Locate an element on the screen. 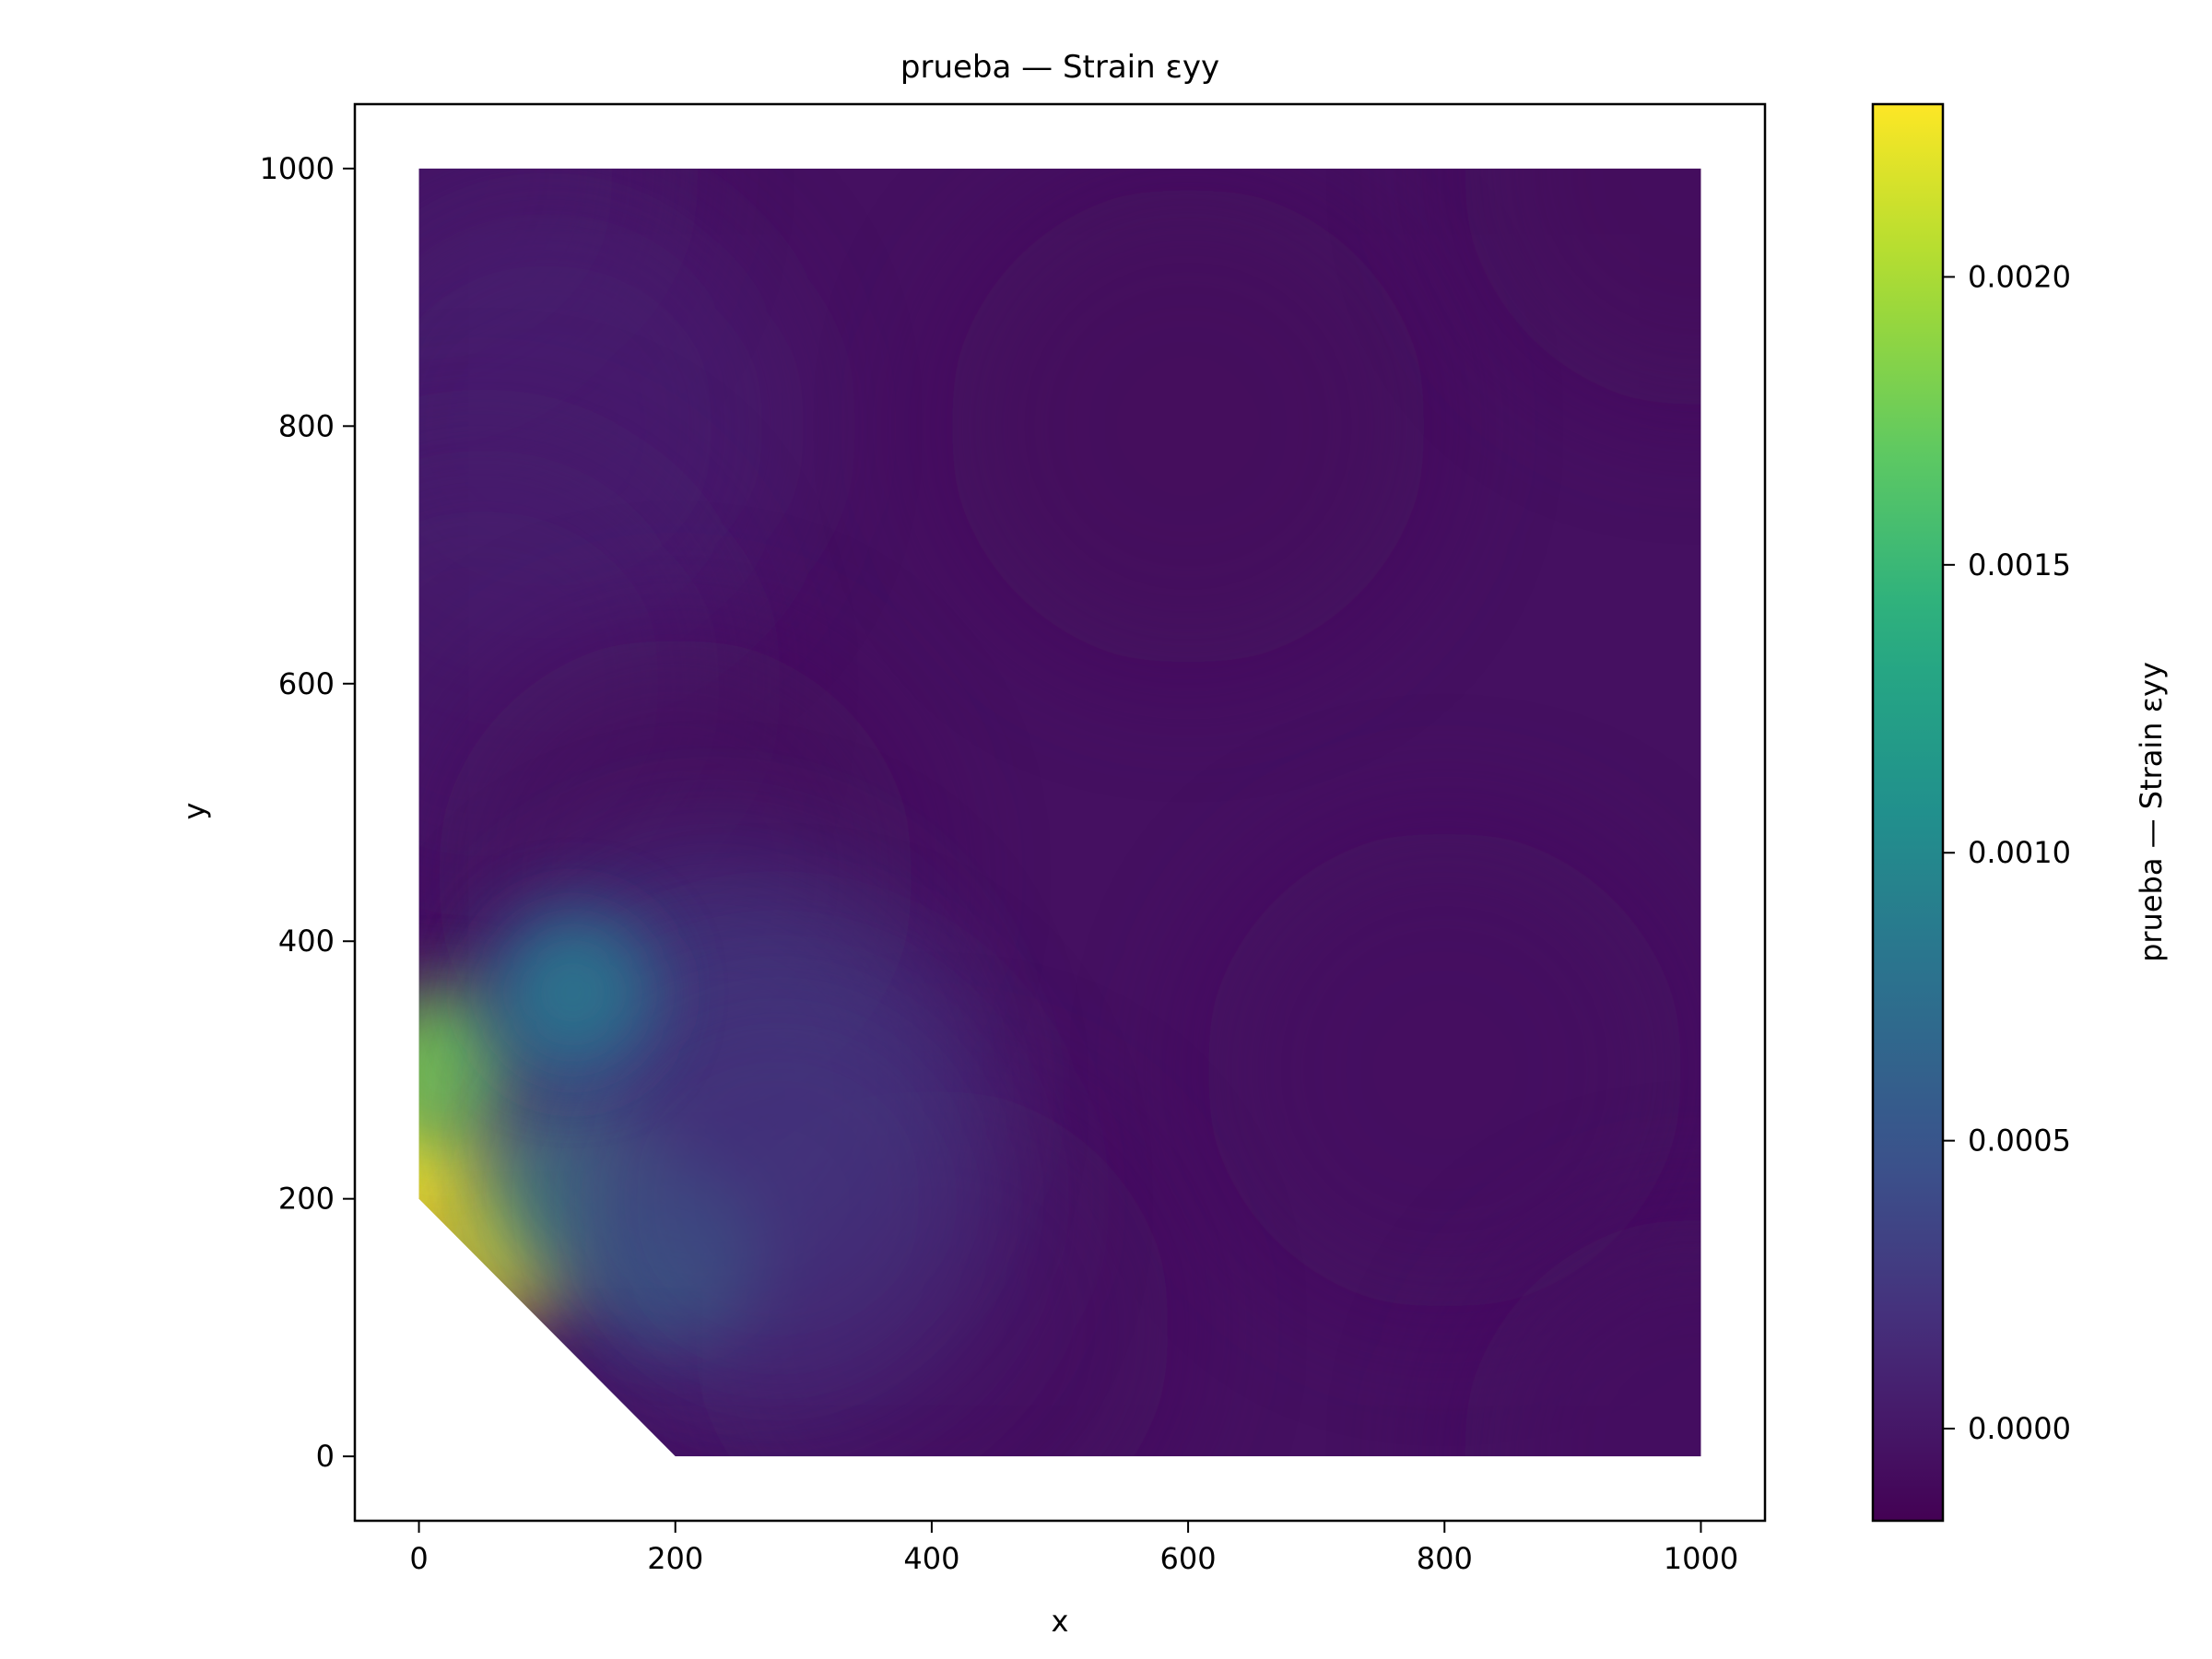 The width and height of the screenshot is (2212, 1659). y-tick-label: 200 is located at coordinates (306, 1199).